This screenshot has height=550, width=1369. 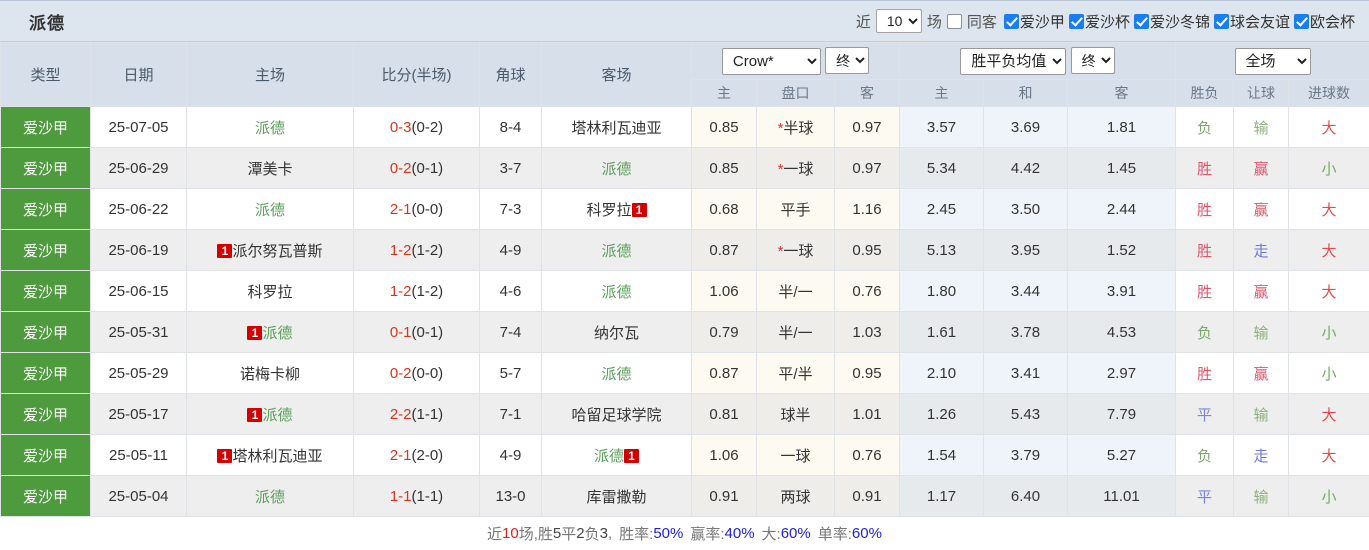 I want to click on league-label-1: 爱沙杯, so click(x=1107, y=21).